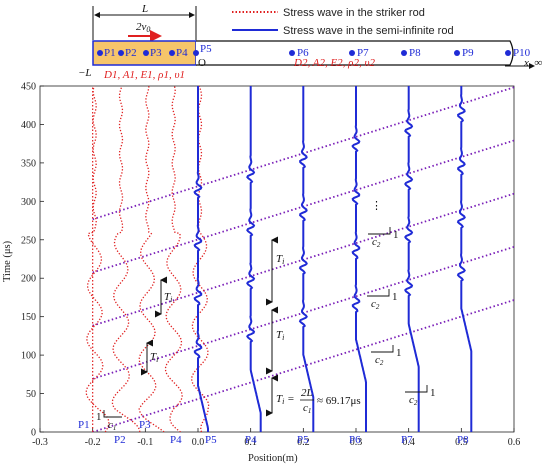 This screenshot has height=468, width=550. Describe the element at coordinates (468, 53) in the screenshot. I see `rod-point-label: P9` at that location.